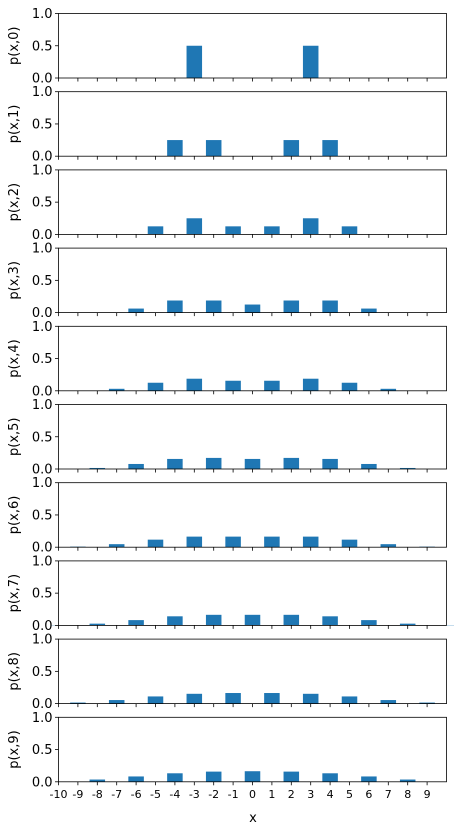  I want to click on y-axis-label: p(x,6), so click(14, 515).